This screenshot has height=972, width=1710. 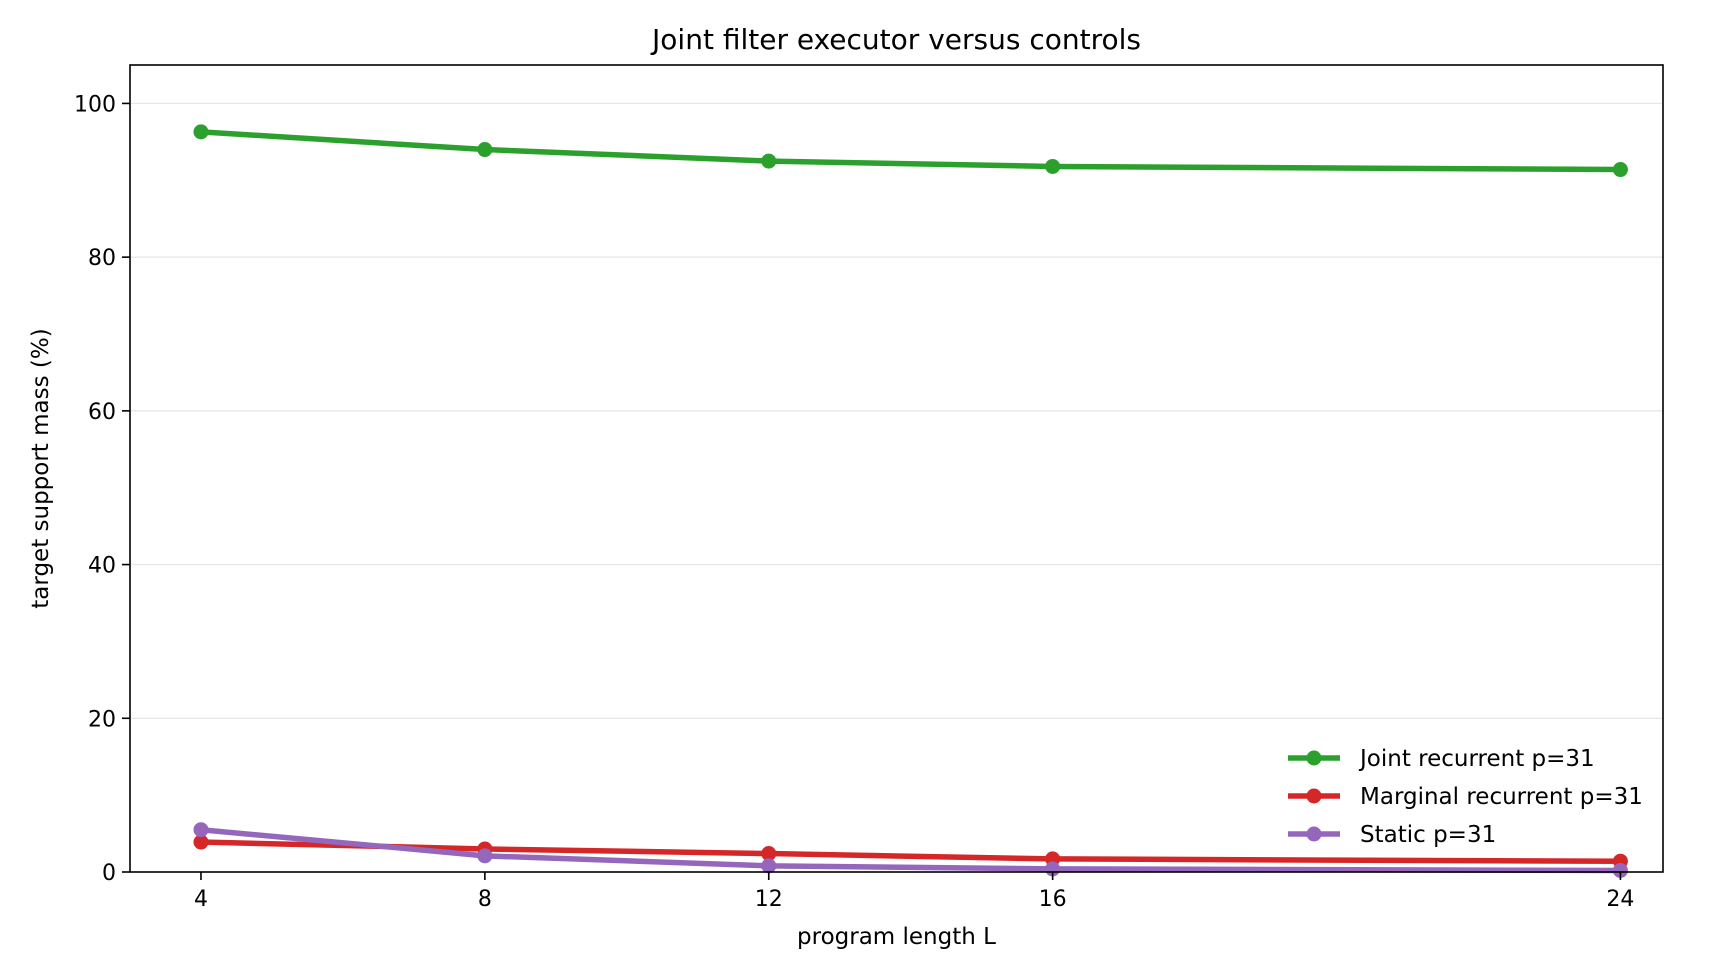 I want to click on y-axis-label: target support mass (%), so click(x=41, y=468).